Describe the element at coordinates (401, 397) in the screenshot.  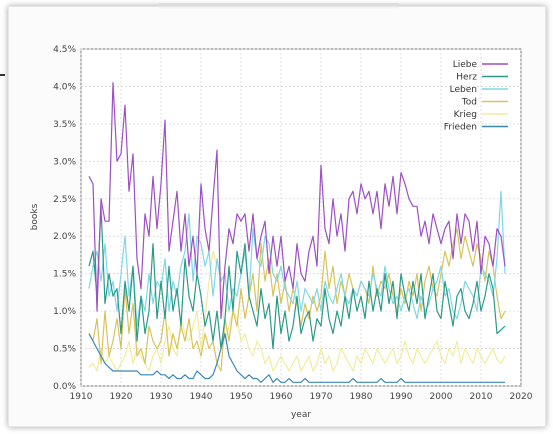
I see `x-tick-label: 1990` at that location.